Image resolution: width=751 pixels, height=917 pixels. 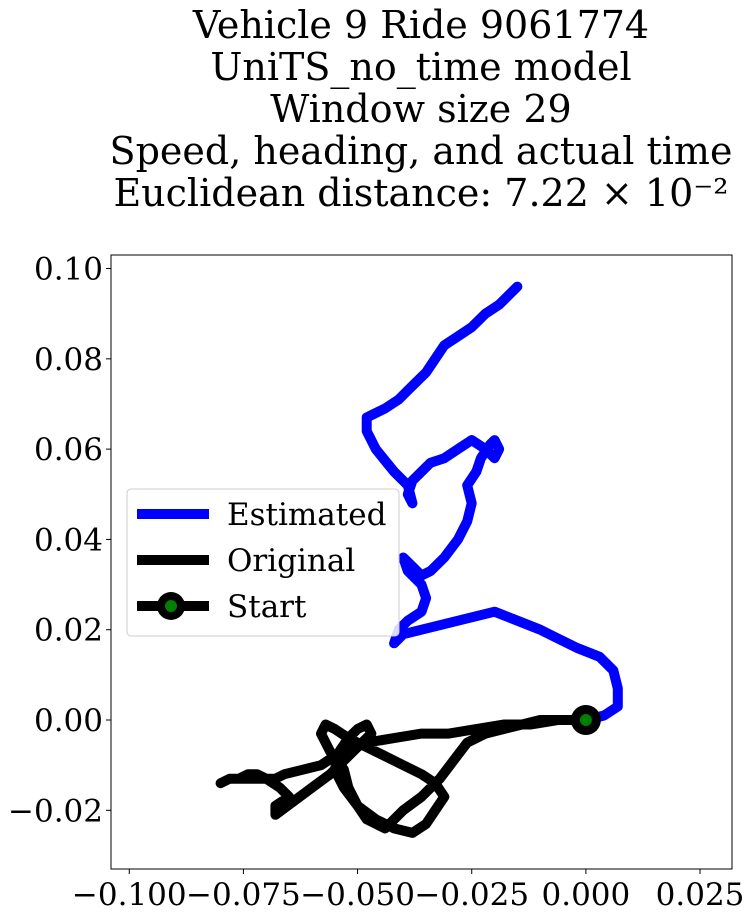 I want to click on legend: Estimated Original Start, so click(x=263, y=562).